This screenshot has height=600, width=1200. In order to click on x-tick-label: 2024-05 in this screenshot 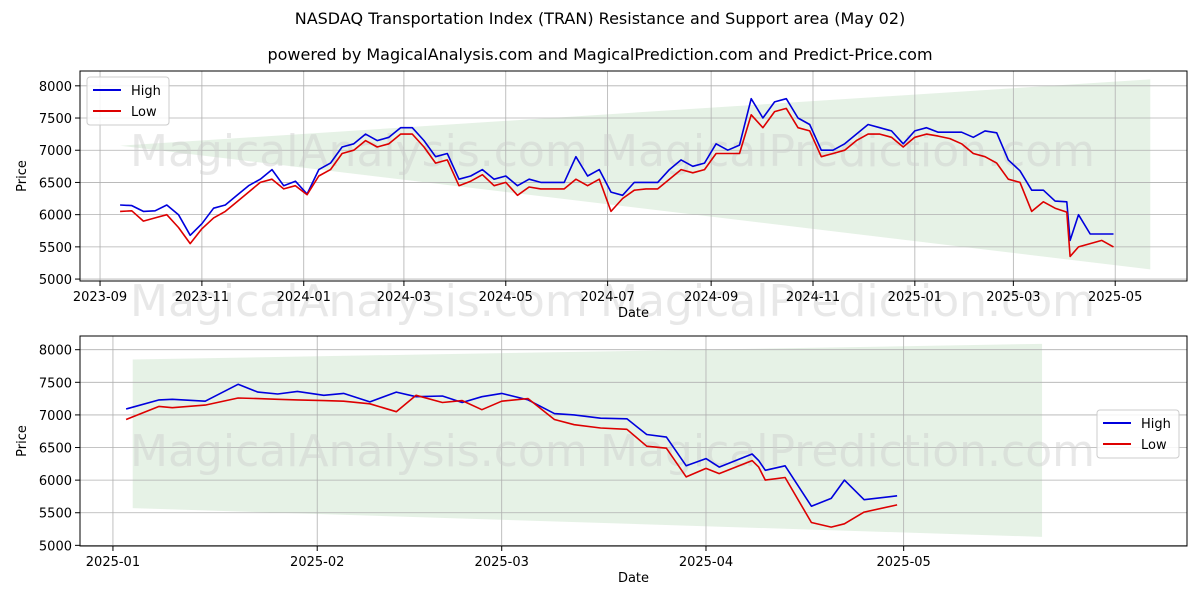, I will do `click(506, 297)`.